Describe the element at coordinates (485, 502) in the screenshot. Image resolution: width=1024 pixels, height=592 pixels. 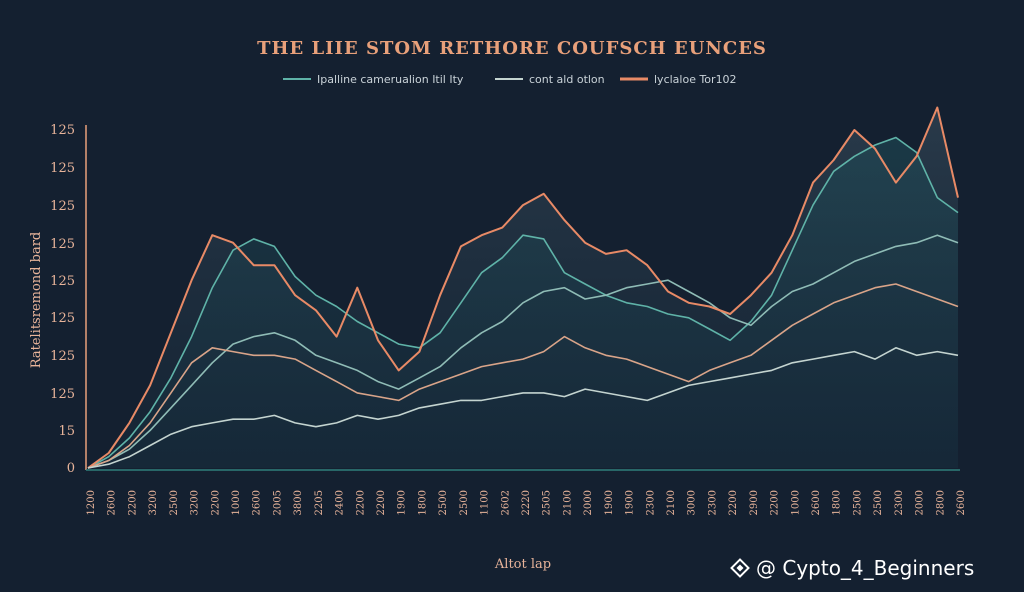
I see `x-tick-label: 1100` at that location.